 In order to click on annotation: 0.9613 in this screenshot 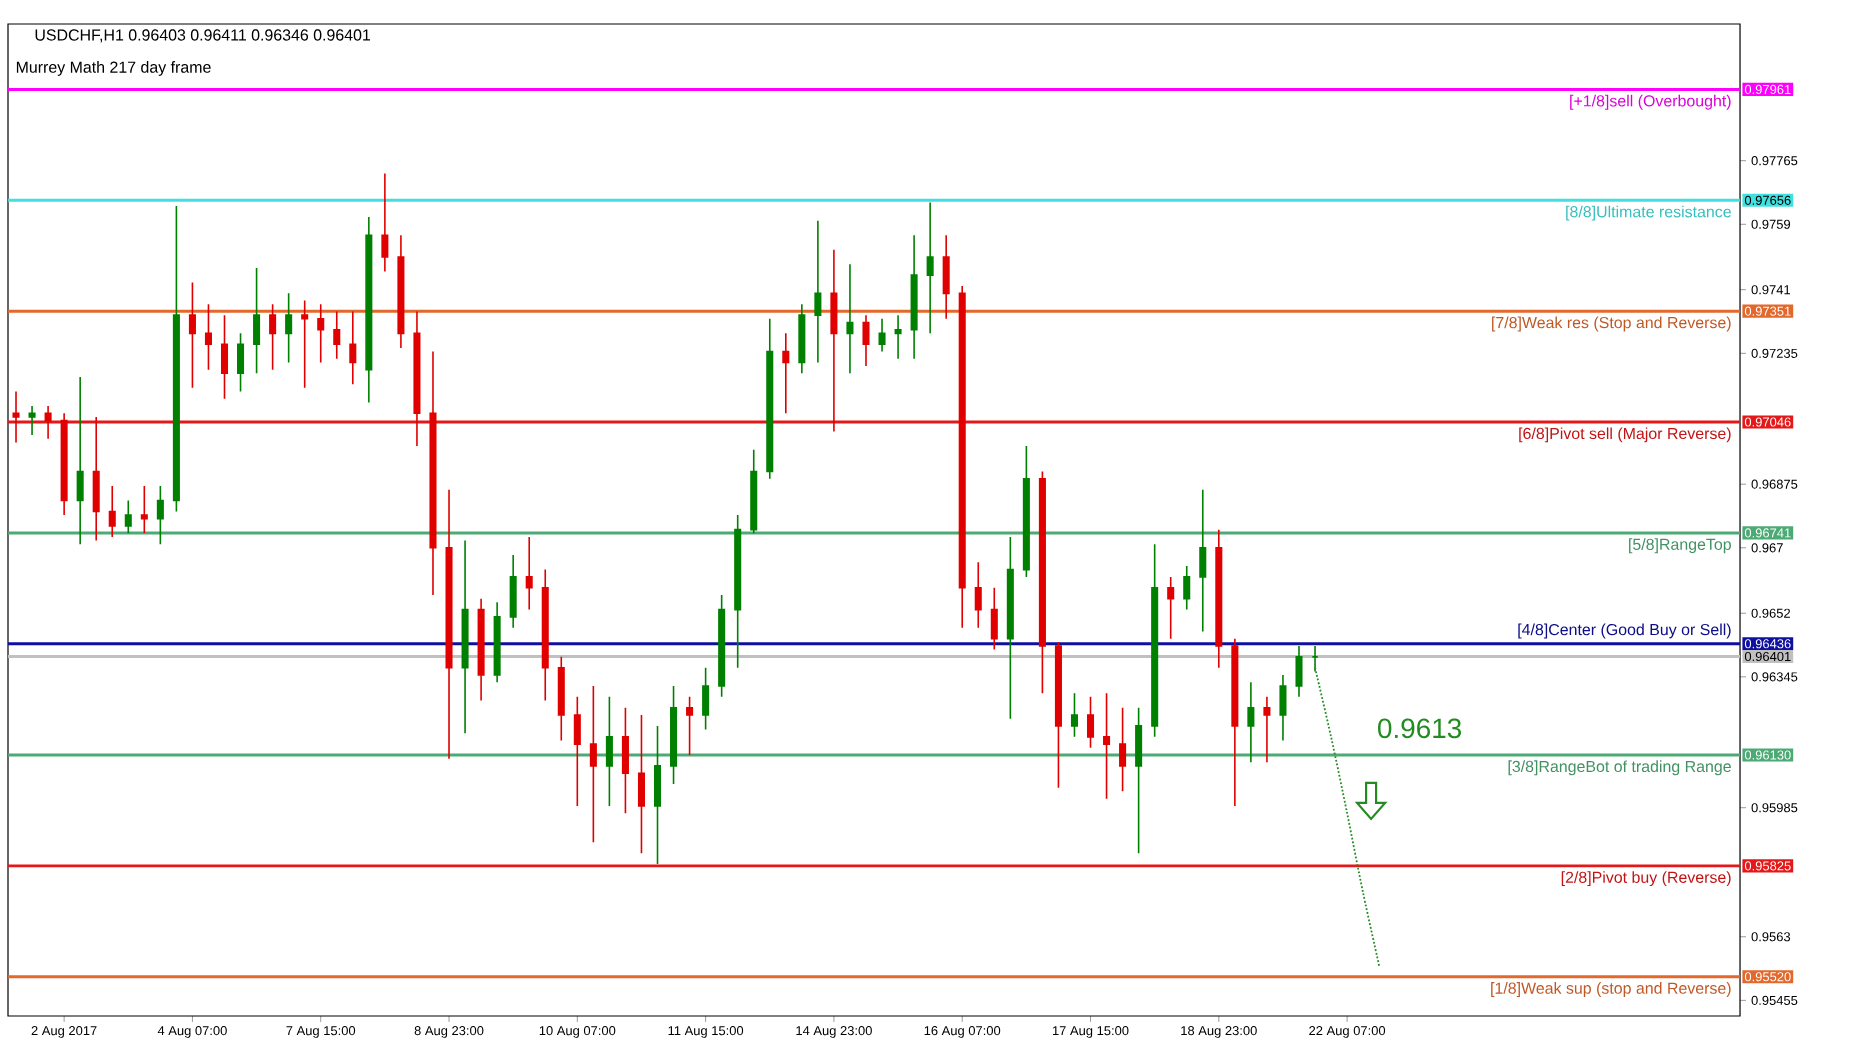, I will do `click(1420, 728)`.